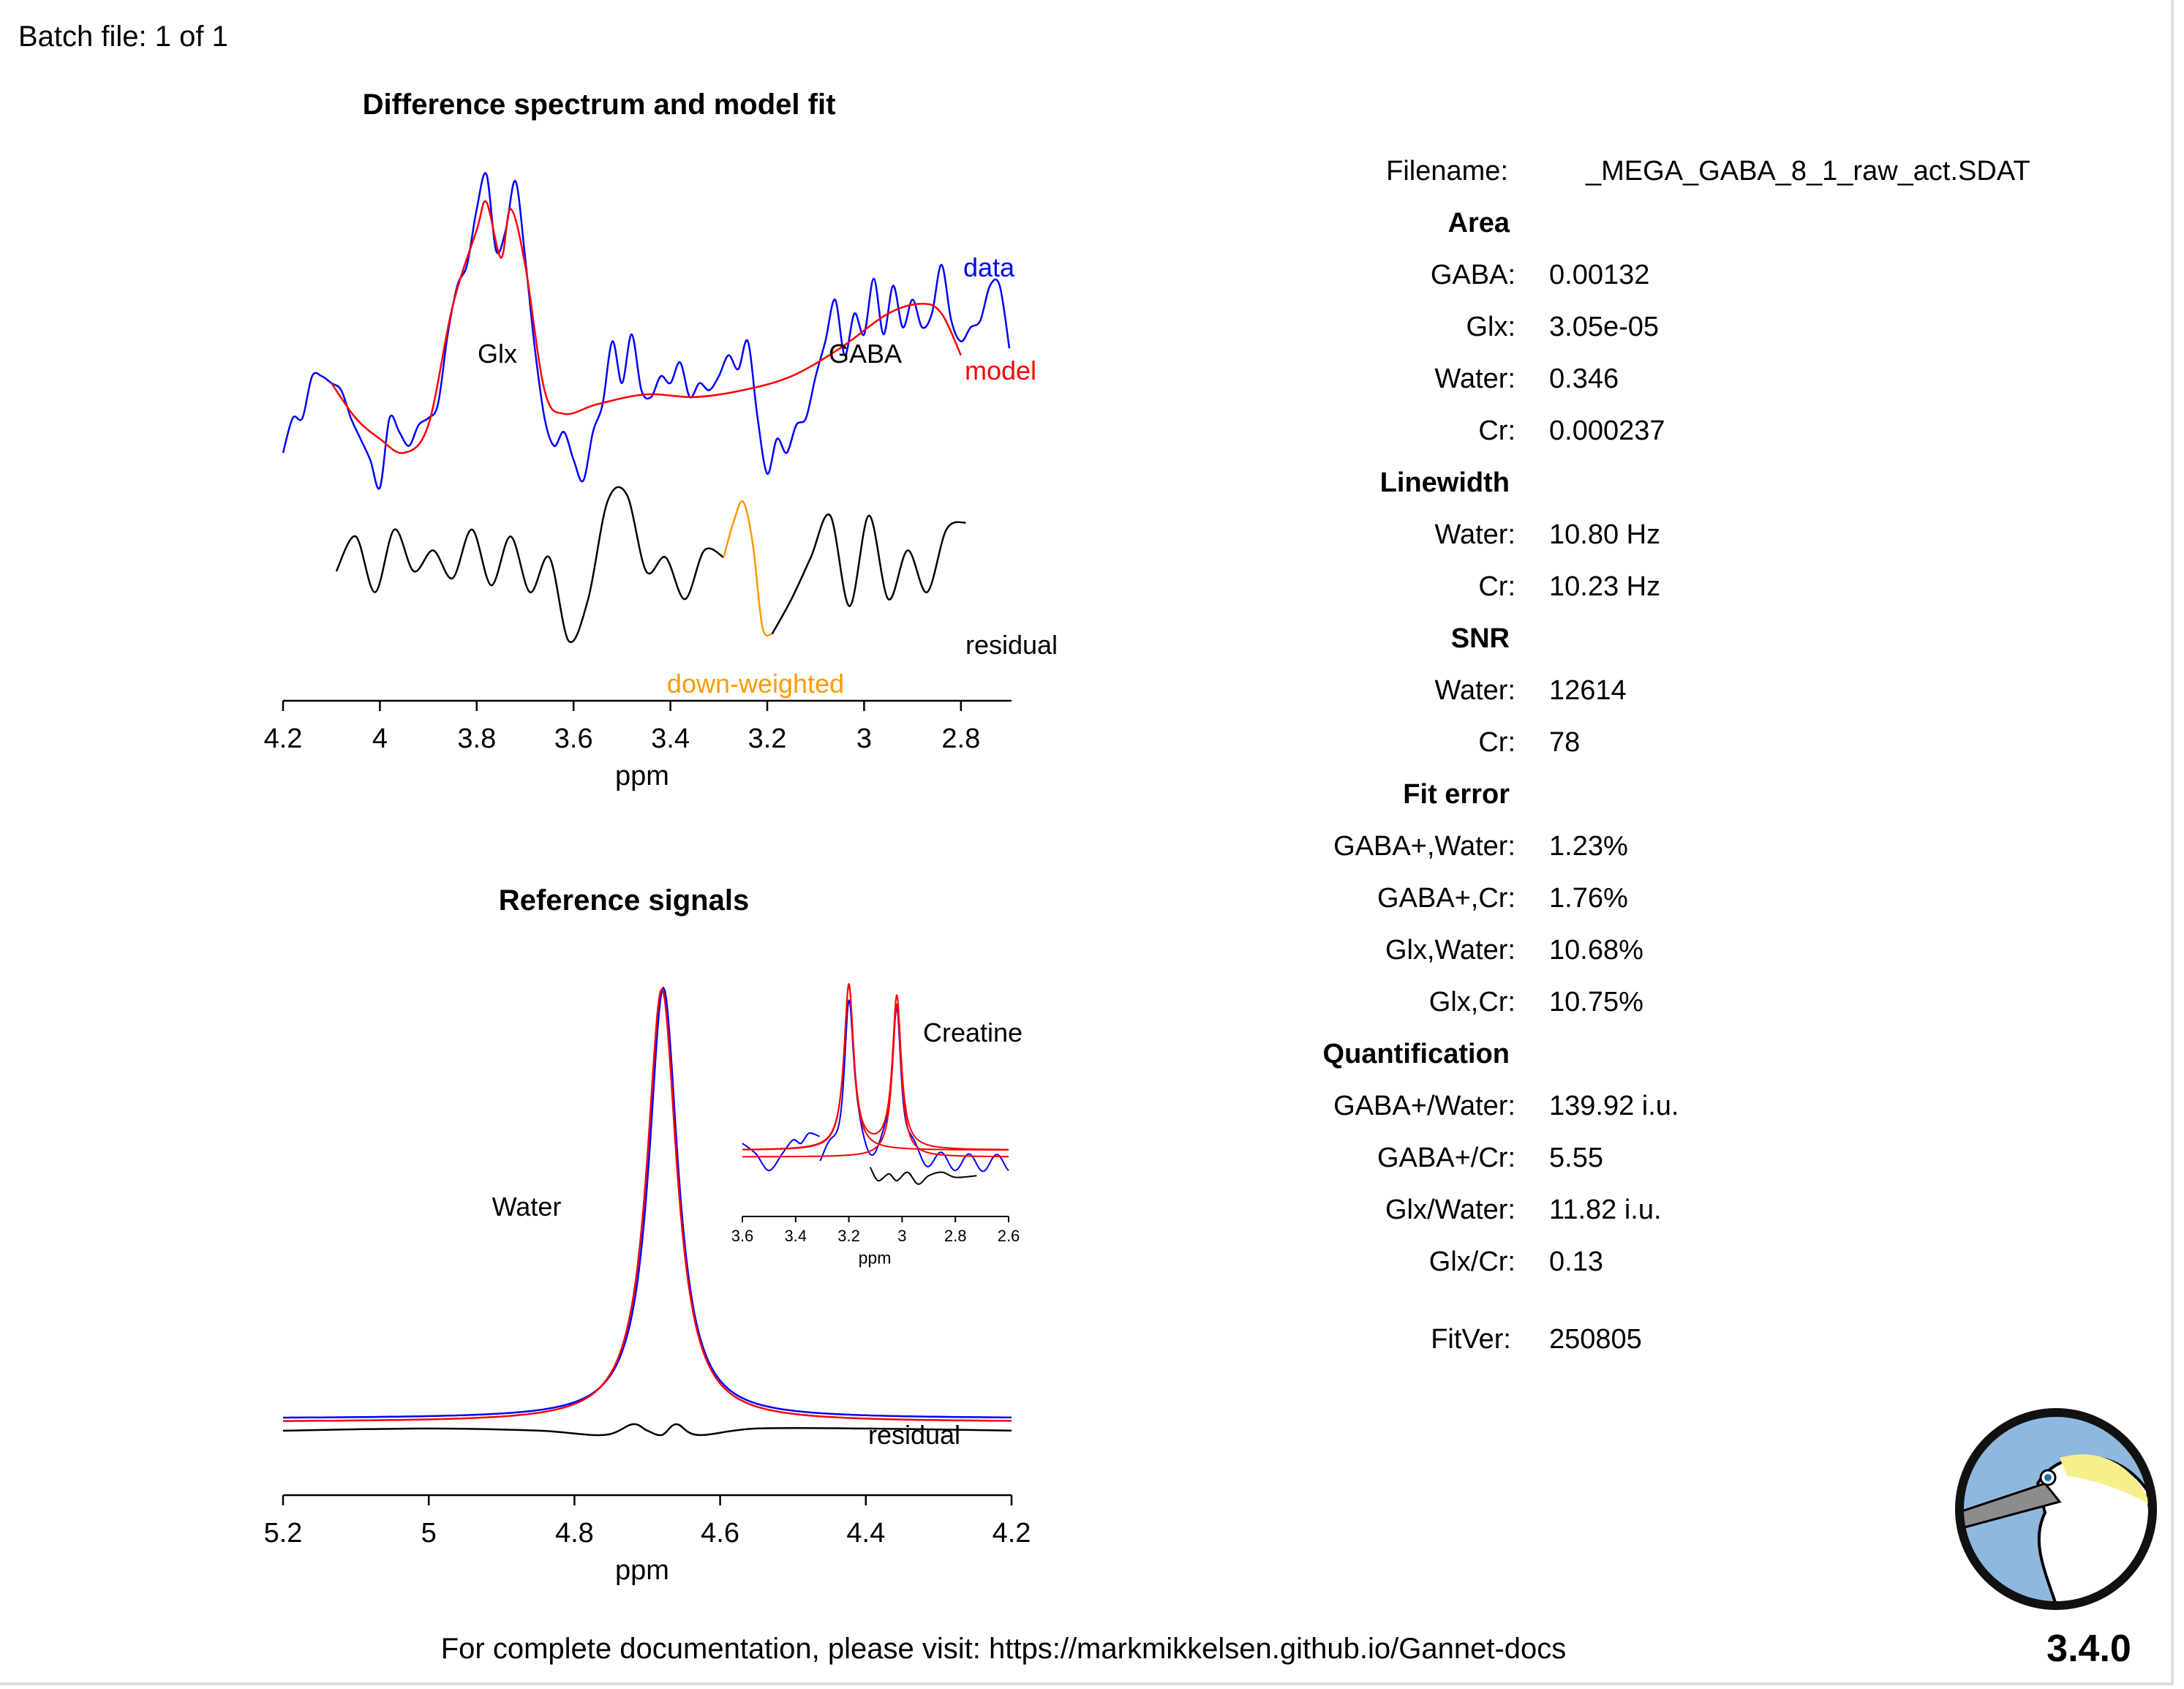  What do you see at coordinates (1447, 171) in the screenshot?
I see `filename-label: Filename:` at bounding box center [1447, 171].